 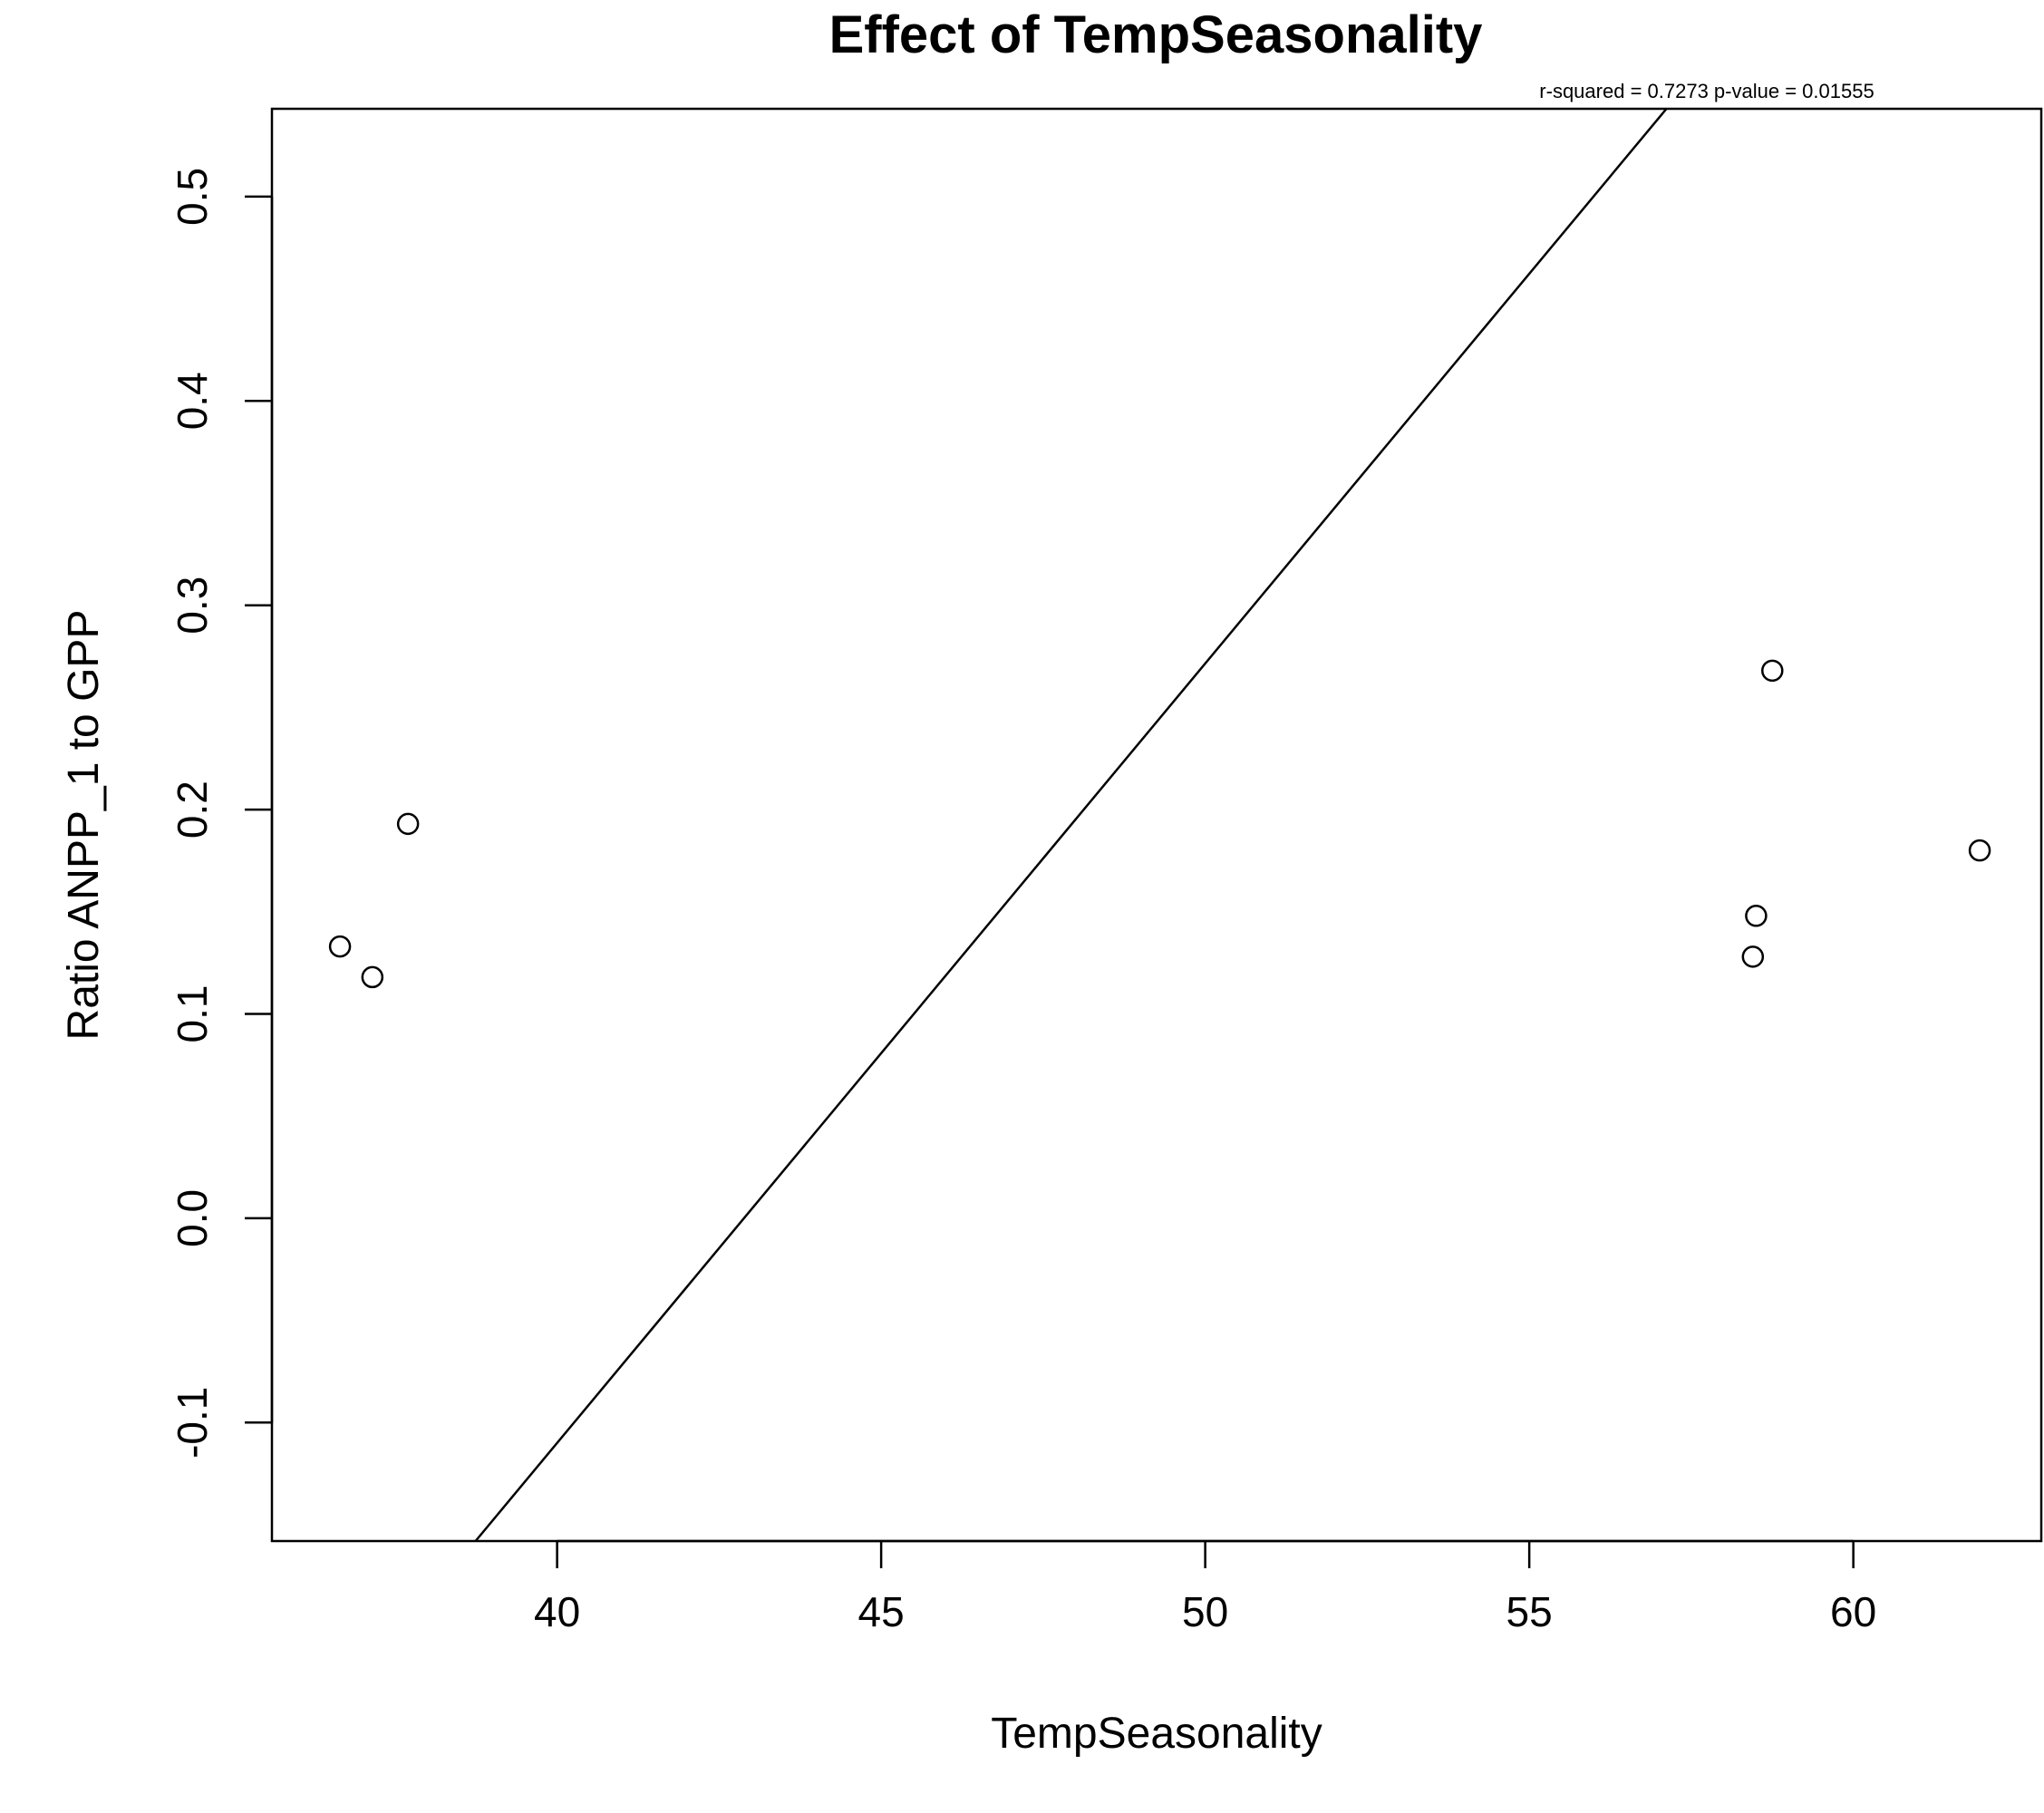 What do you see at coordinates (1706, 91) in the screenshot?
I see `stats-annotation: r-squared = 0.7273 p-value = 0.01555` at bounding box center [1706, 91].